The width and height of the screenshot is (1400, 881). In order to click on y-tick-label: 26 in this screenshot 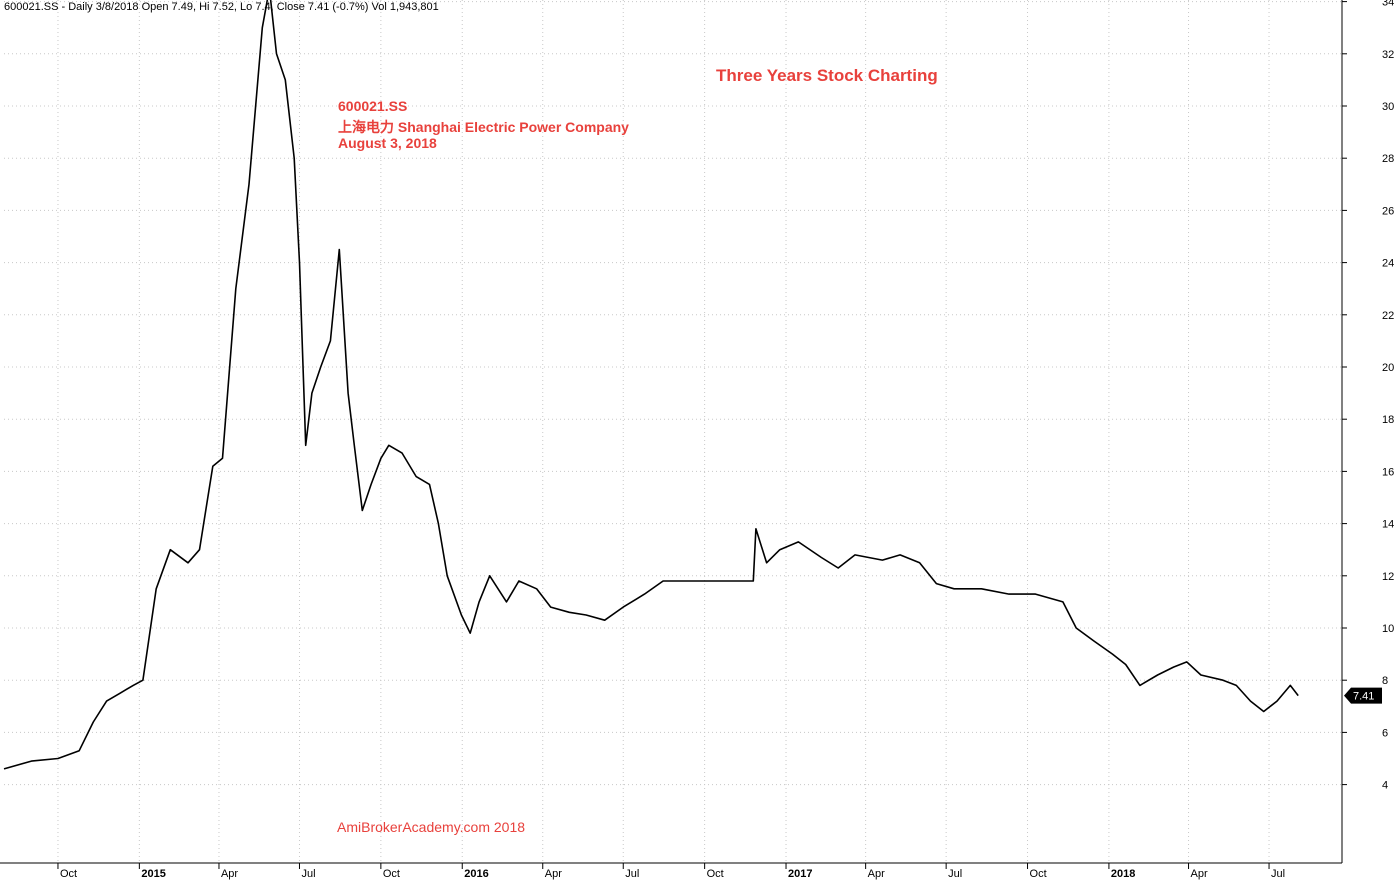, I will do `click(1388, 211)`.